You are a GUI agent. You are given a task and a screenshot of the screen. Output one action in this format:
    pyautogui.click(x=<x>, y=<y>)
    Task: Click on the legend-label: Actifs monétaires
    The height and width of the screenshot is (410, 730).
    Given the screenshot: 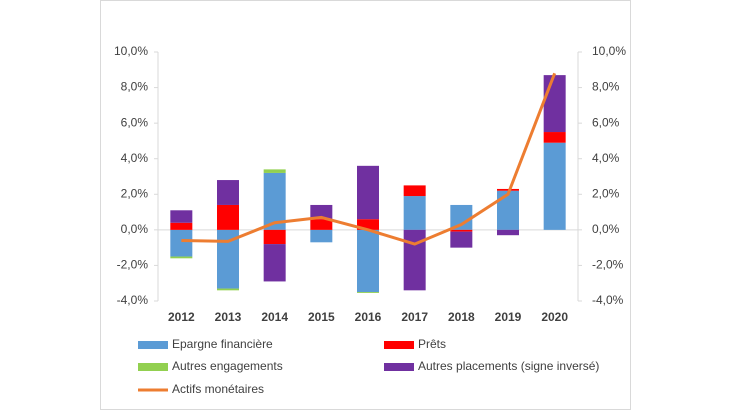 What is the action you would take?
    pyautogui.click(x=218, y=389)
    